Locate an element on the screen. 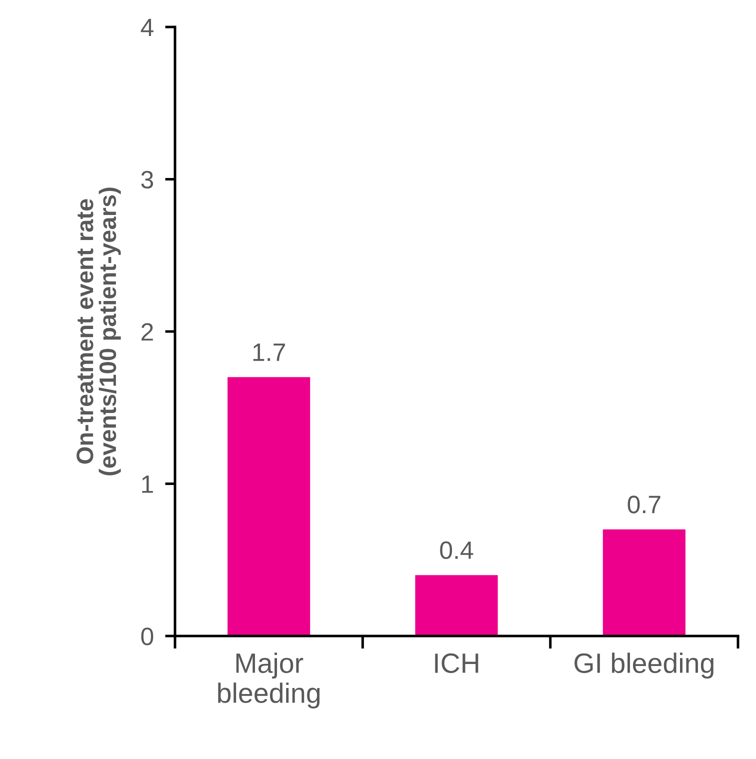 This screenshot has height=759, width=756. y-tick-label: 4 is located at coordinates (147, 27).